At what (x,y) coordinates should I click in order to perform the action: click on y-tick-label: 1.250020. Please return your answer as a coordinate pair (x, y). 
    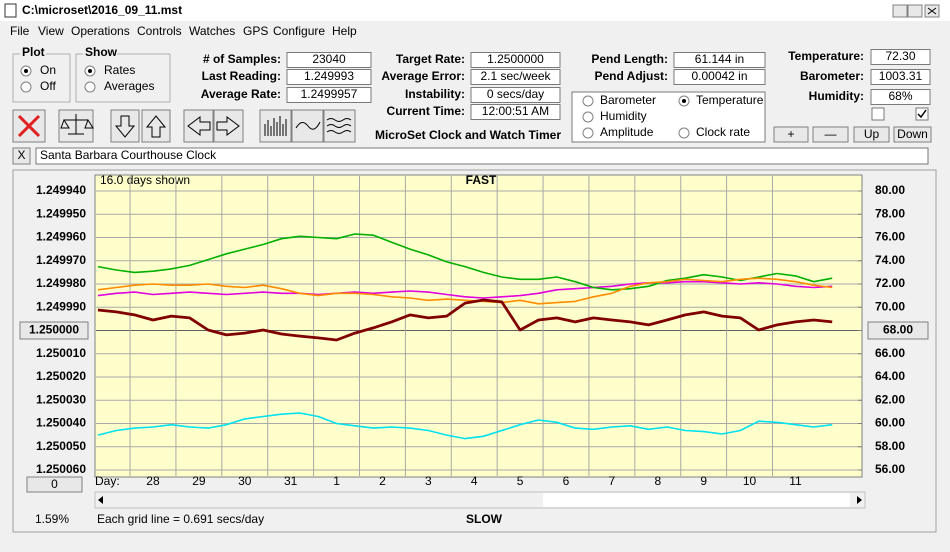
    Looking at the image, I should click on (61, 376).